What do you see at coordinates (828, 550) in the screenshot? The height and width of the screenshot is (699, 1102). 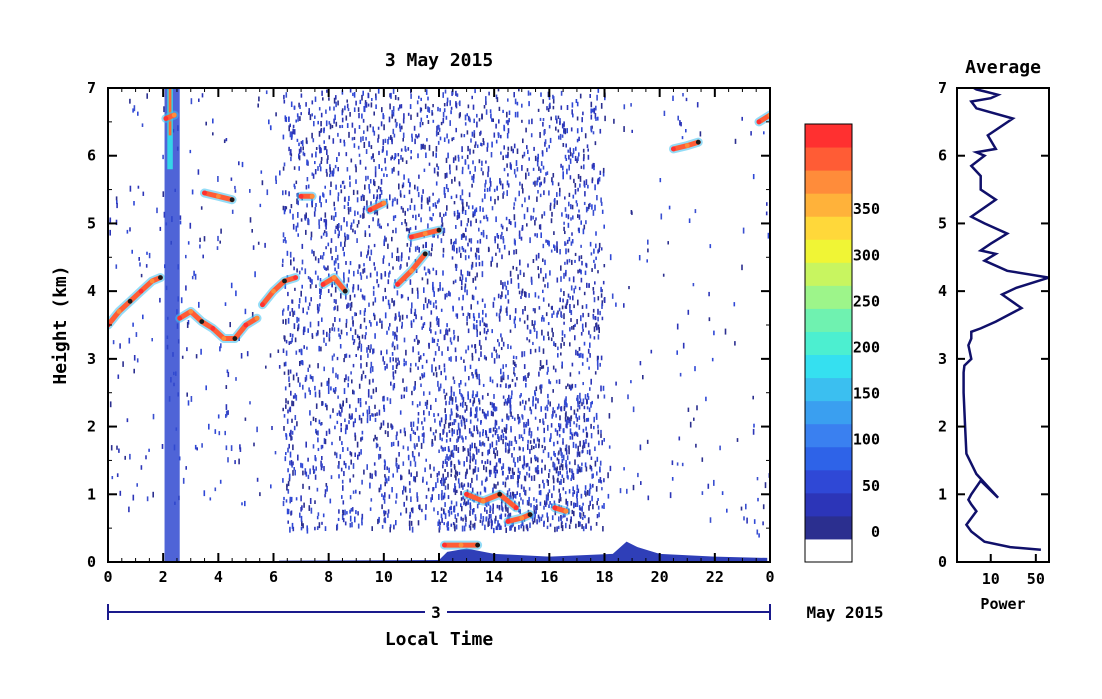 I see `colorbar-segment` at bounding box center [828, 550].